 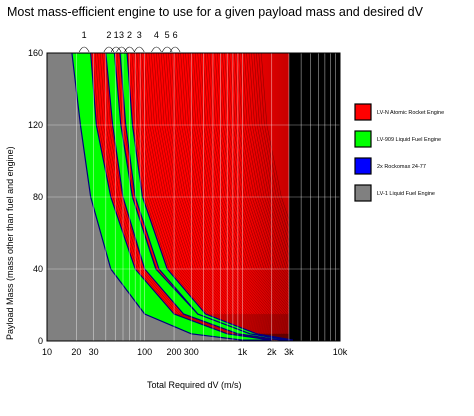 I want to click on x-tick-label: 2k, so click(x=272, y=352).